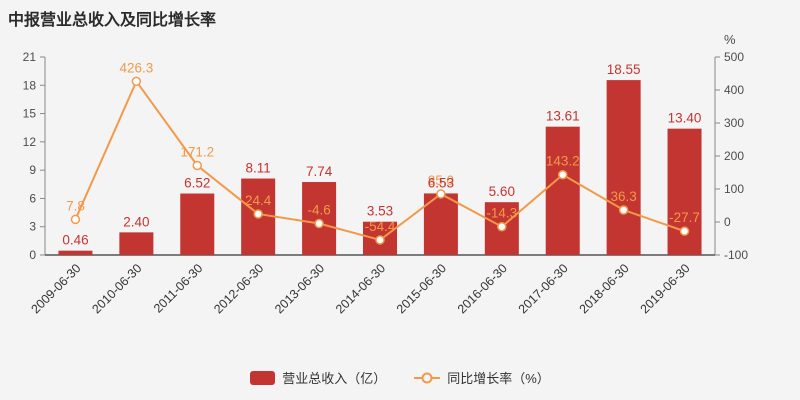 The height and width of the screenshot is (400, 800). I want to click on svg-text: -54.4, so click(380, 226).